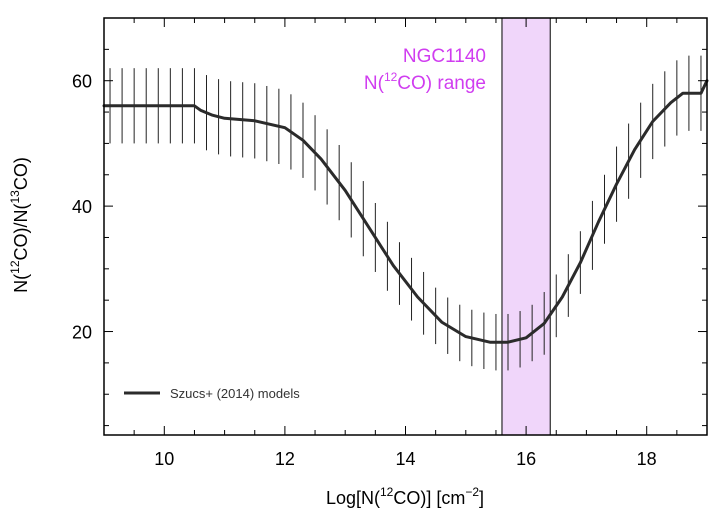  I want to click on x-label-mid: CO)] [cm, so click(429, 498).